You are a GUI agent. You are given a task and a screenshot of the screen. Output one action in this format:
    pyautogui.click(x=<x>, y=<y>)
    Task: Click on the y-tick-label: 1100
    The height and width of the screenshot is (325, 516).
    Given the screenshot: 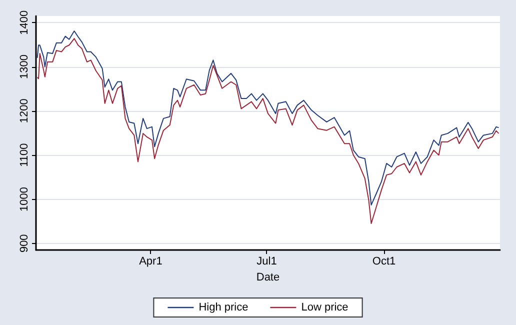 What is the action you would take?
    pyautogui.click(x=24, y=155)
    